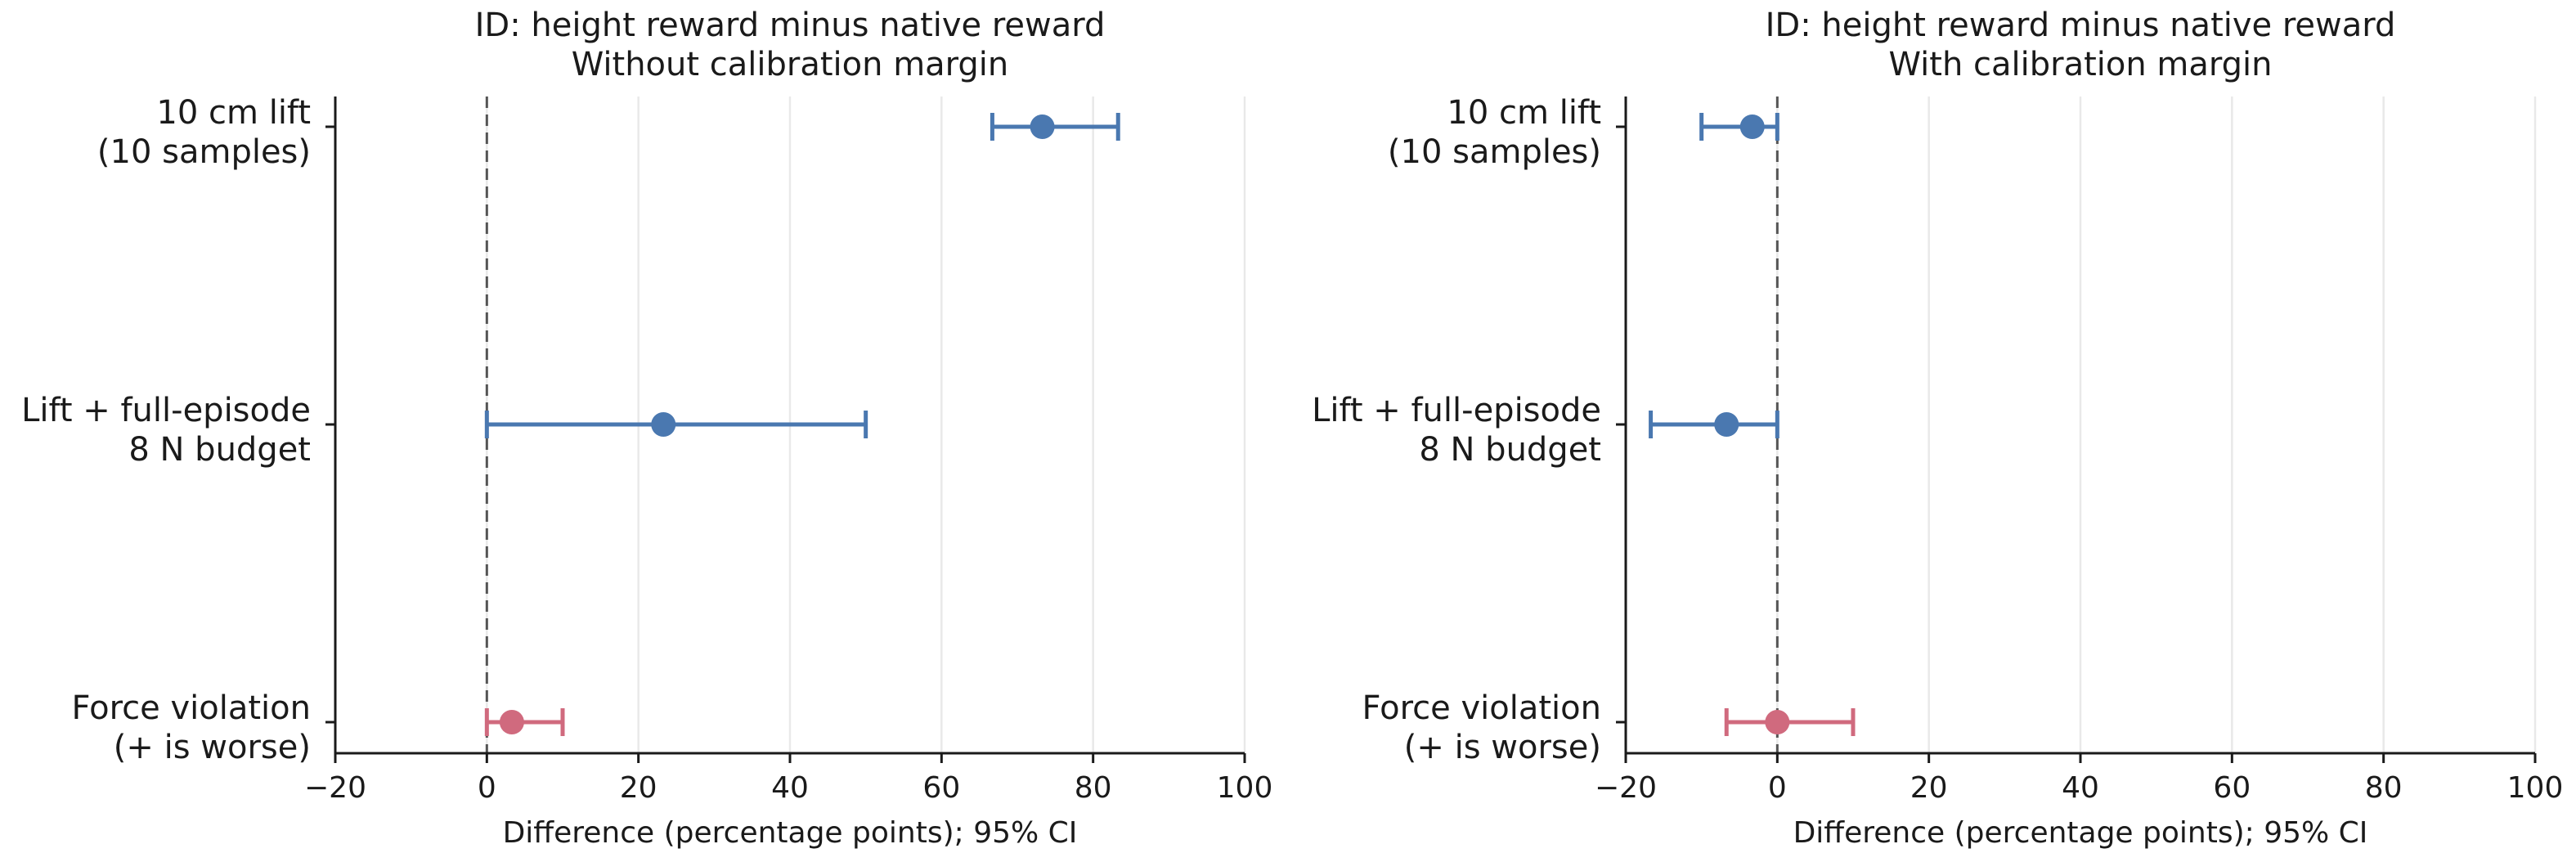  I want to click on chart-title-line: With calibration margin, so click(2080, 64).